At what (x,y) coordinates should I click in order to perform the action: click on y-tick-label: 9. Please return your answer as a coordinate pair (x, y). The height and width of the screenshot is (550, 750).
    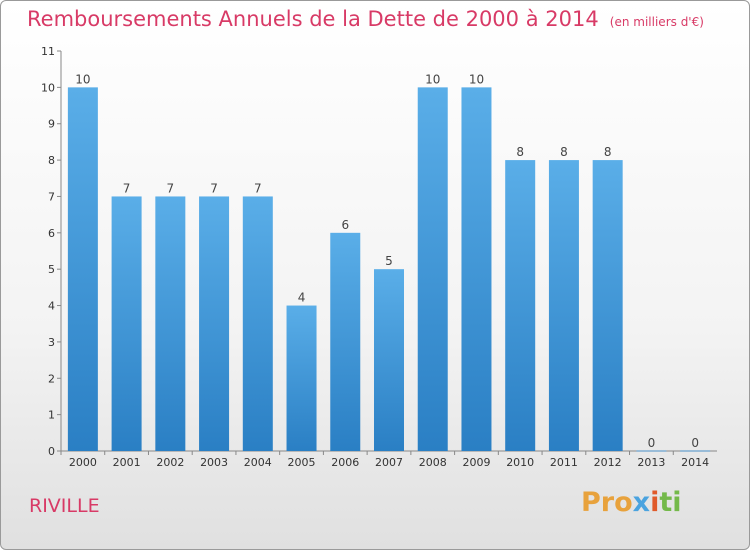
    Looking at the image, I should click on (51, 124).